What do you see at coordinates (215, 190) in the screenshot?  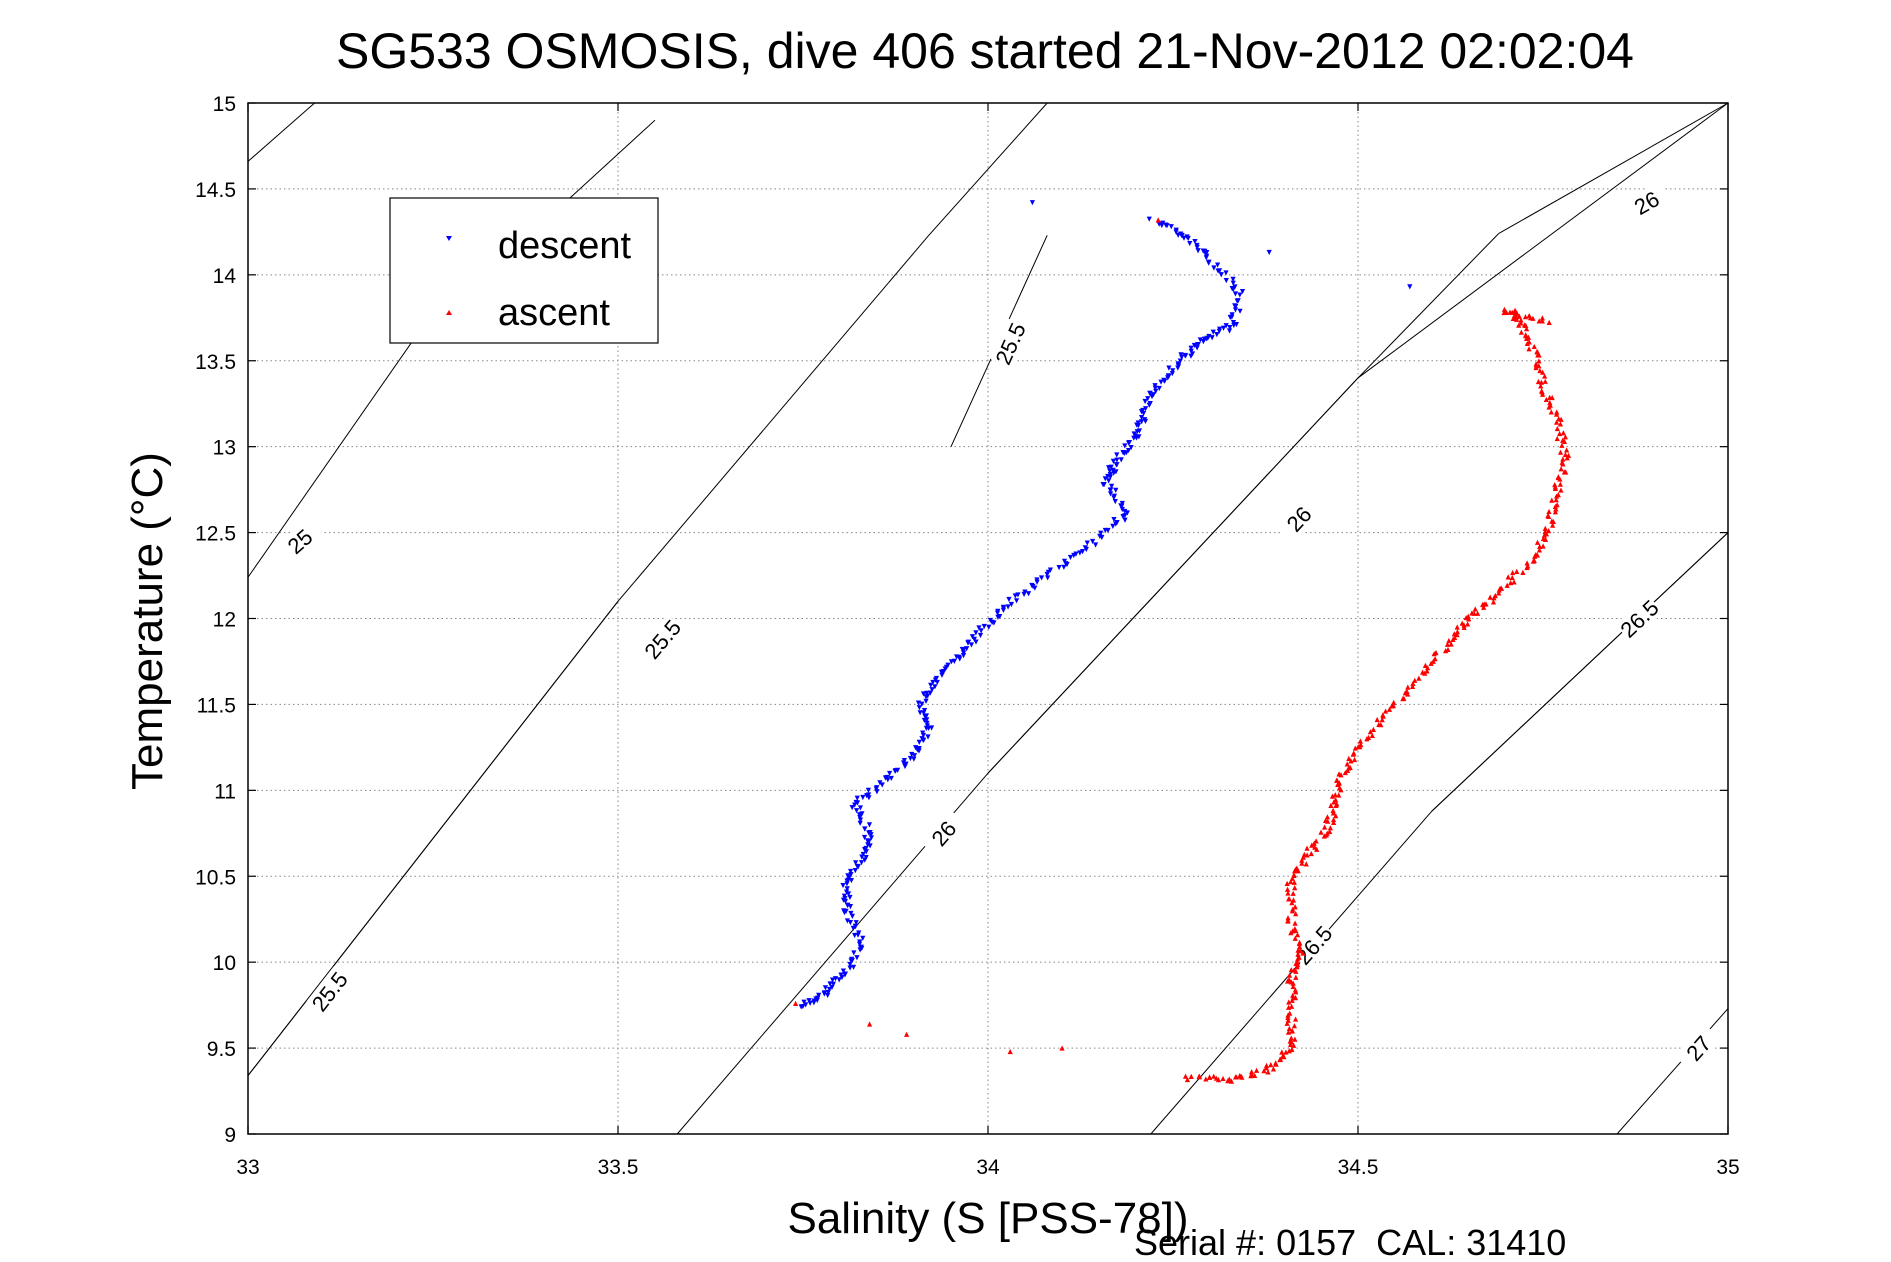 I see `y-tick-label: 14.5` at bounding box center [215, 190].